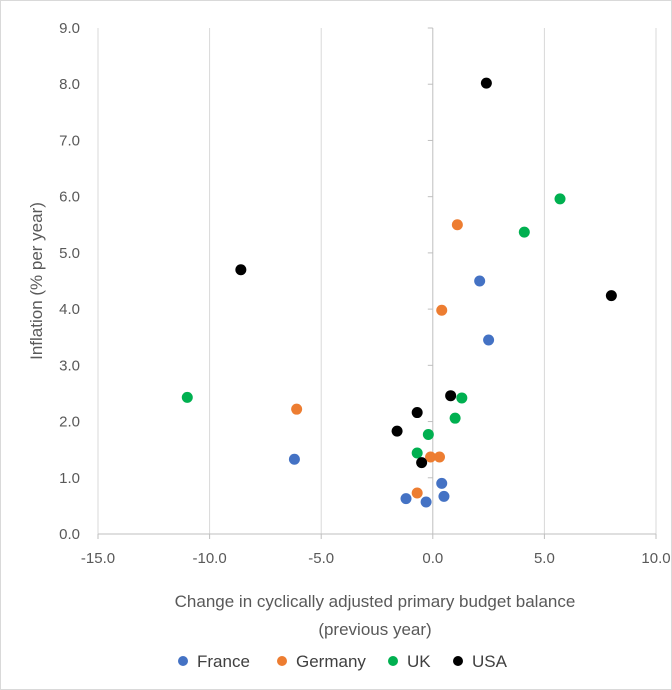  What do you see at coordinates (374, 629) in the screenshot?
I see `x-axis-title-line2: (previous year)` at bounding box center [374, 629].